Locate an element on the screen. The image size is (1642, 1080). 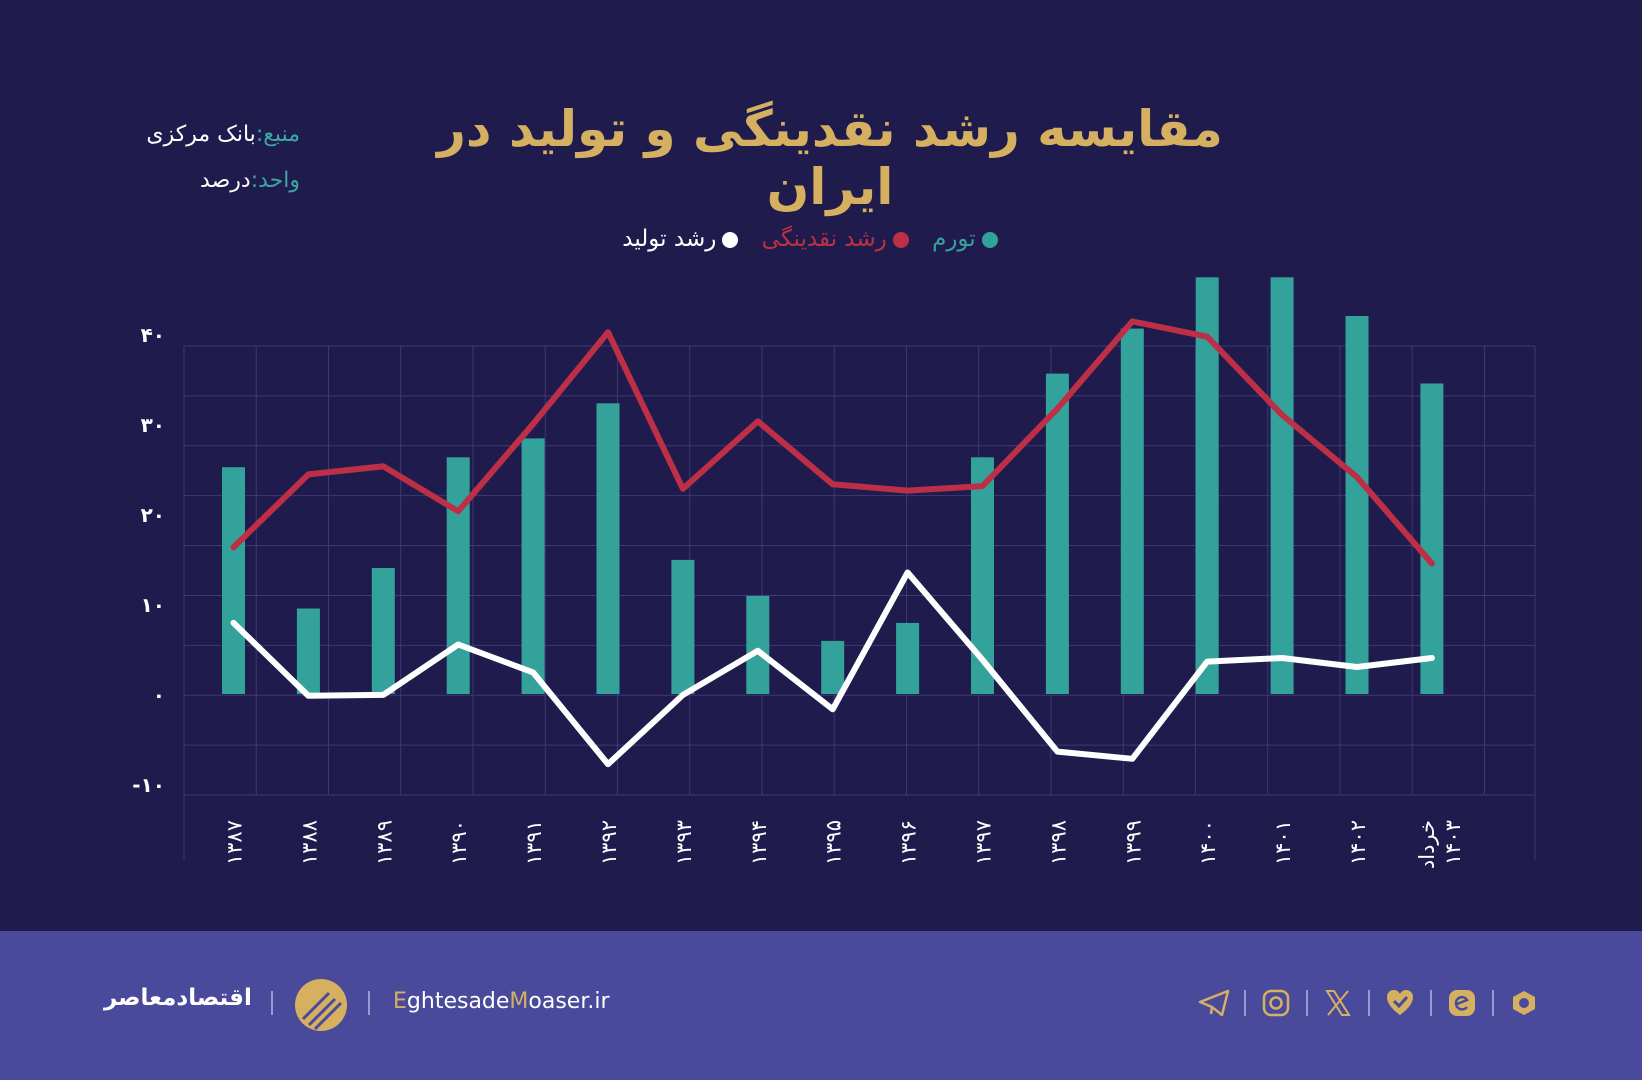
y-tick-label: ۳۰ is located at coordinates (153, 425).